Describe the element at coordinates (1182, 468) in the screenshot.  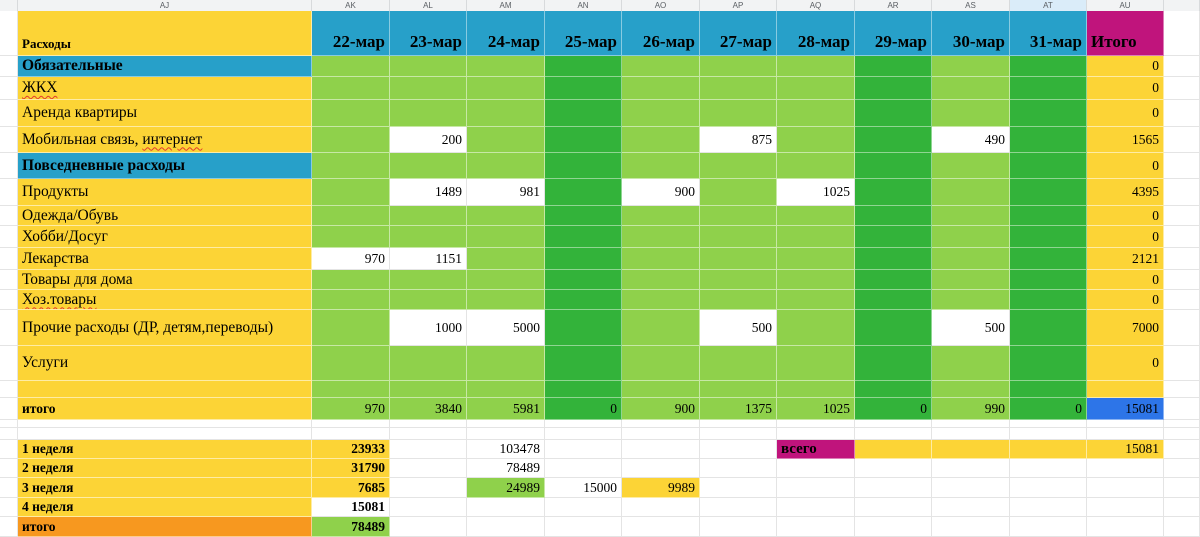
I see `cell-stub-r20` at that location.